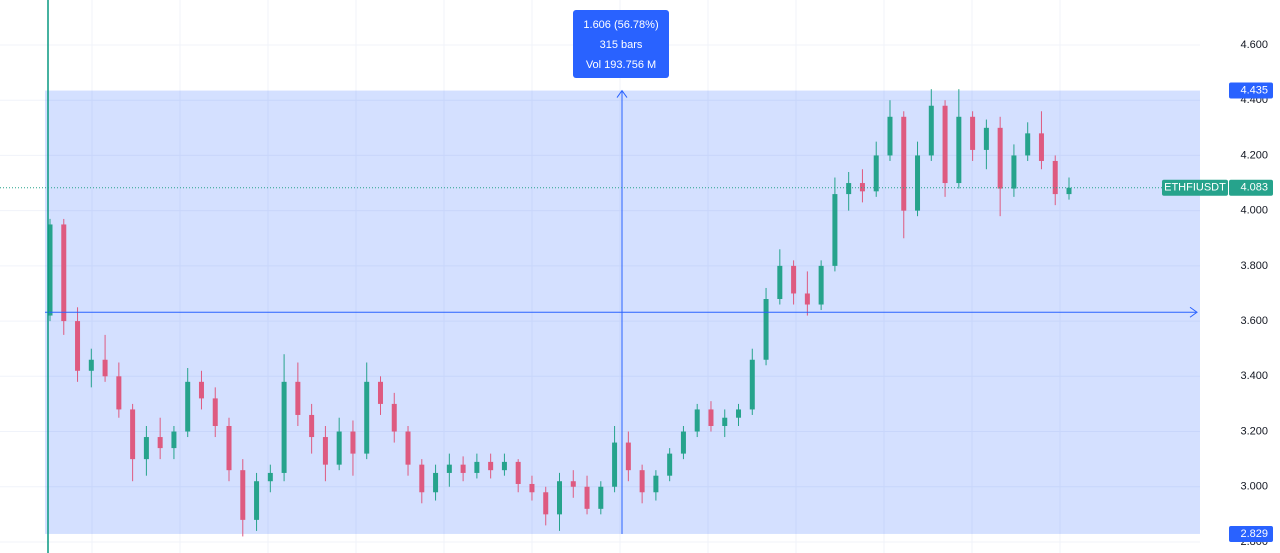 The image size is (1280, 553). I want to click on measure-v-arrow, so click(622, 93).